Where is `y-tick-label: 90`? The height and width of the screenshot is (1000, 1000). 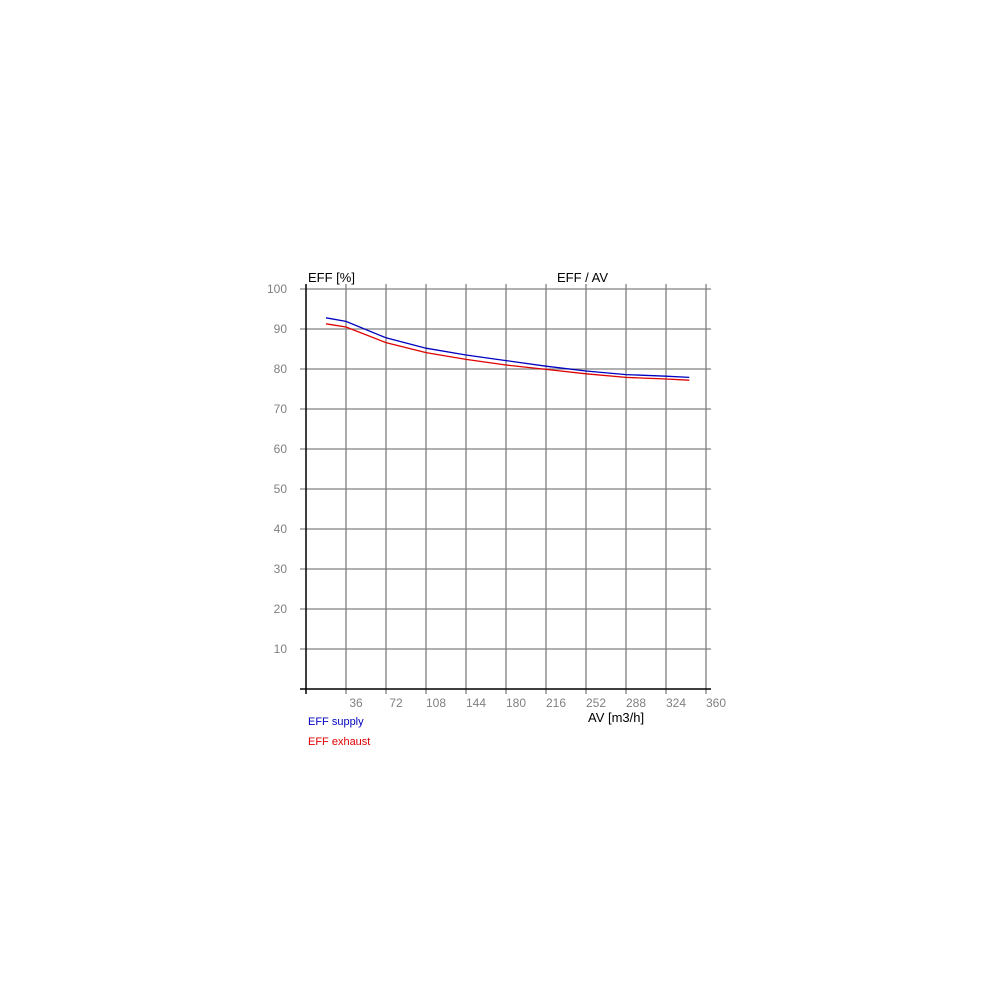
y-tick-label: 90 is located at coordinates (281, 329).